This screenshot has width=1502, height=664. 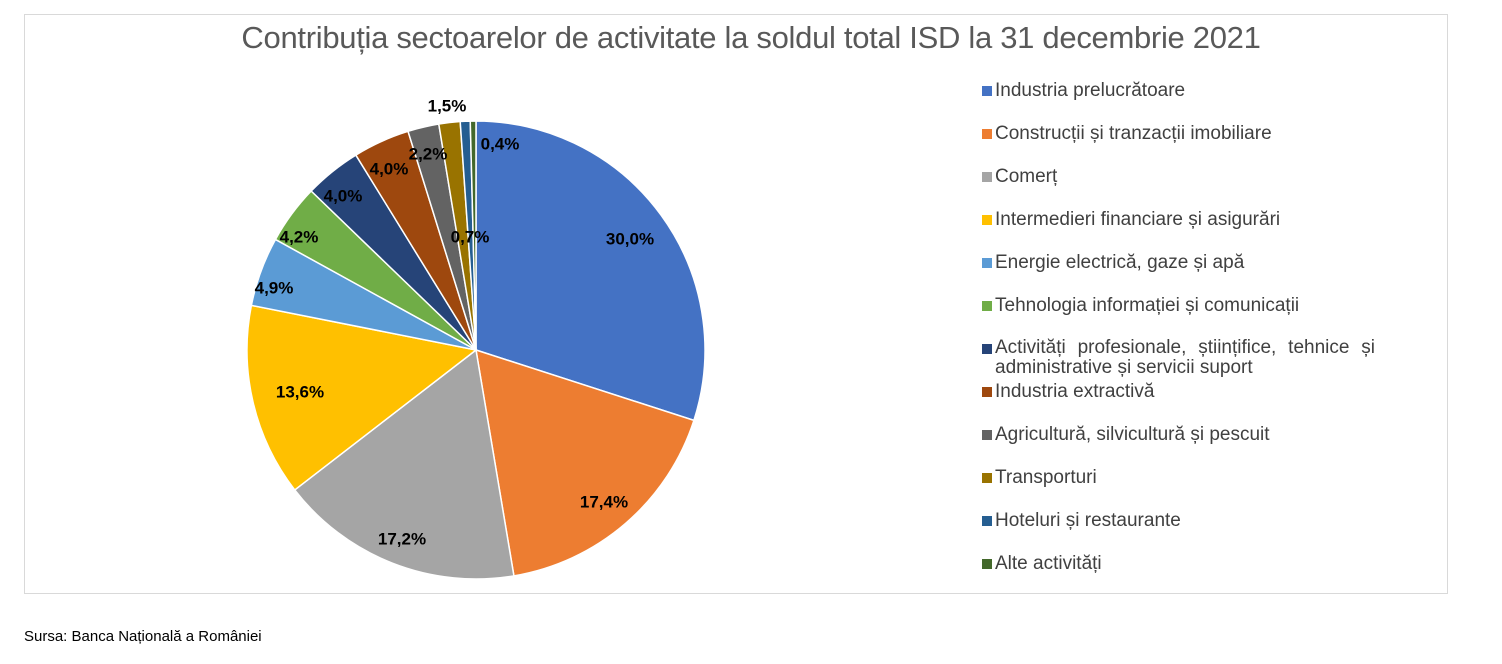 I want to click on data-label-1: 30,0%, so click(x=630, y=238).